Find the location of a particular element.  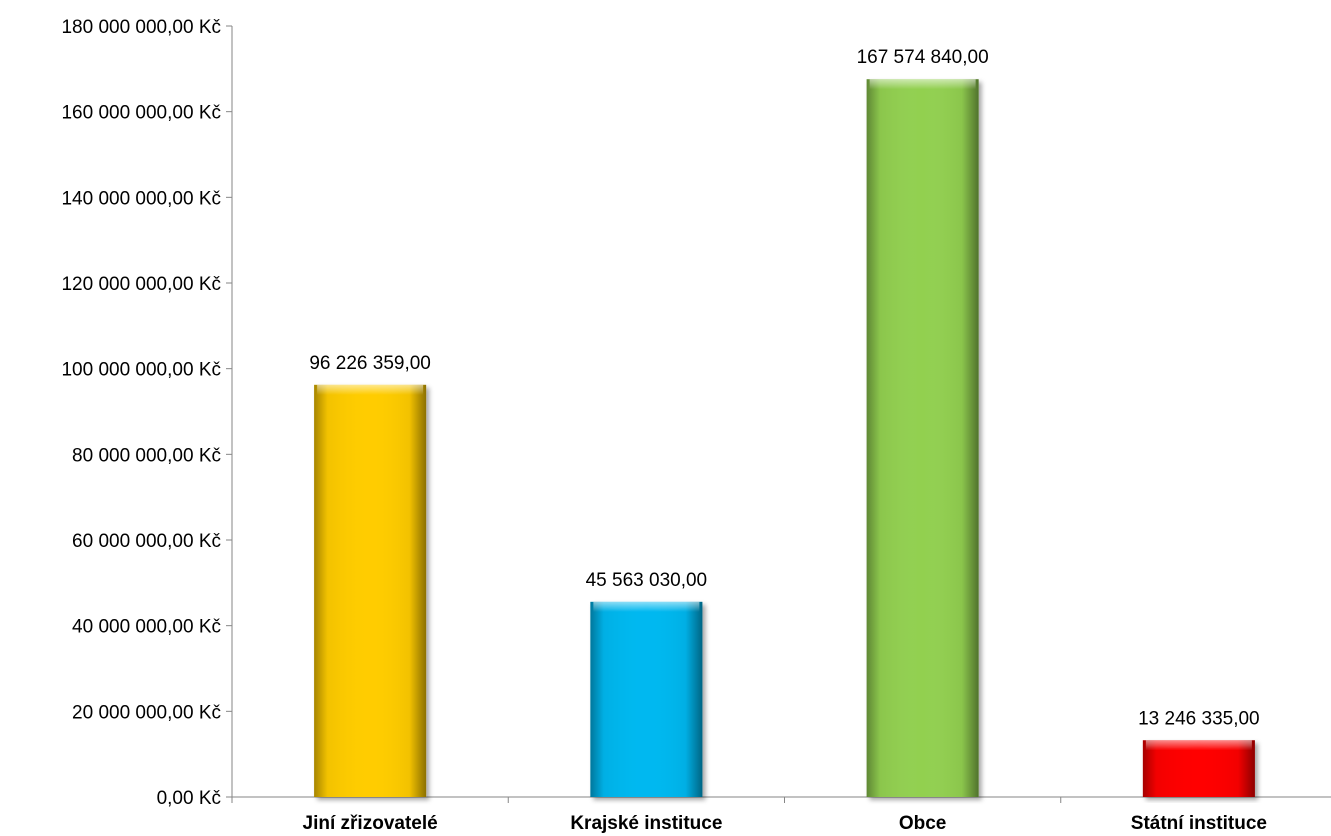

y-tick-label: 20 000 000,00 Kč is located at coordinates (146, 712).